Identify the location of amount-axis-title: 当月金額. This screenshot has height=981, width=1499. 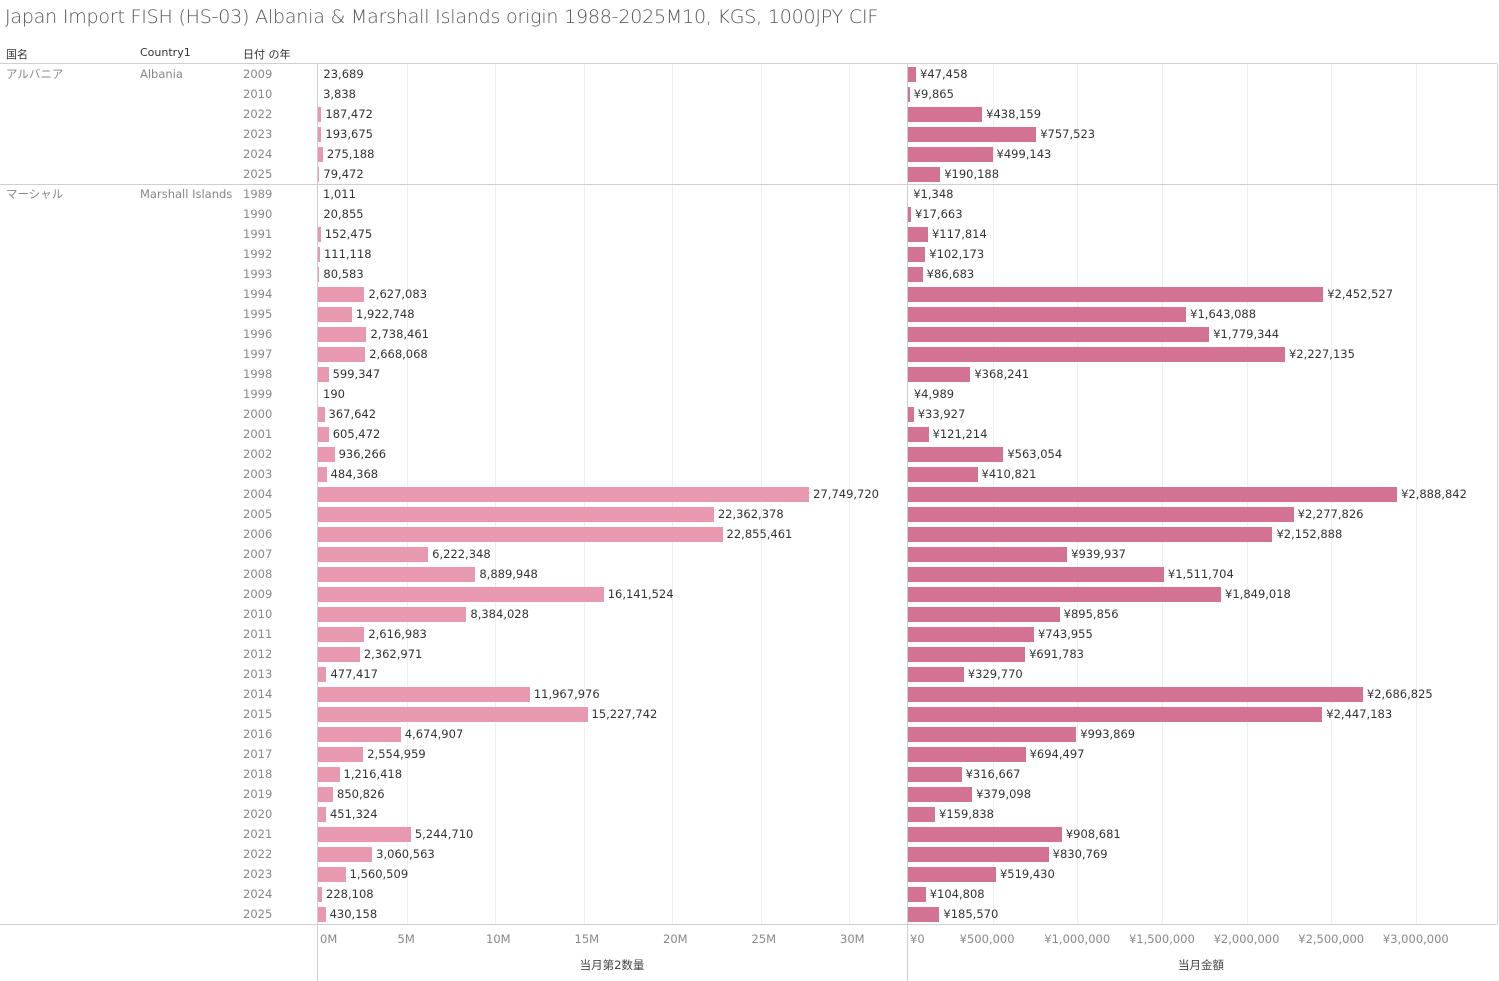
(1201, 965).